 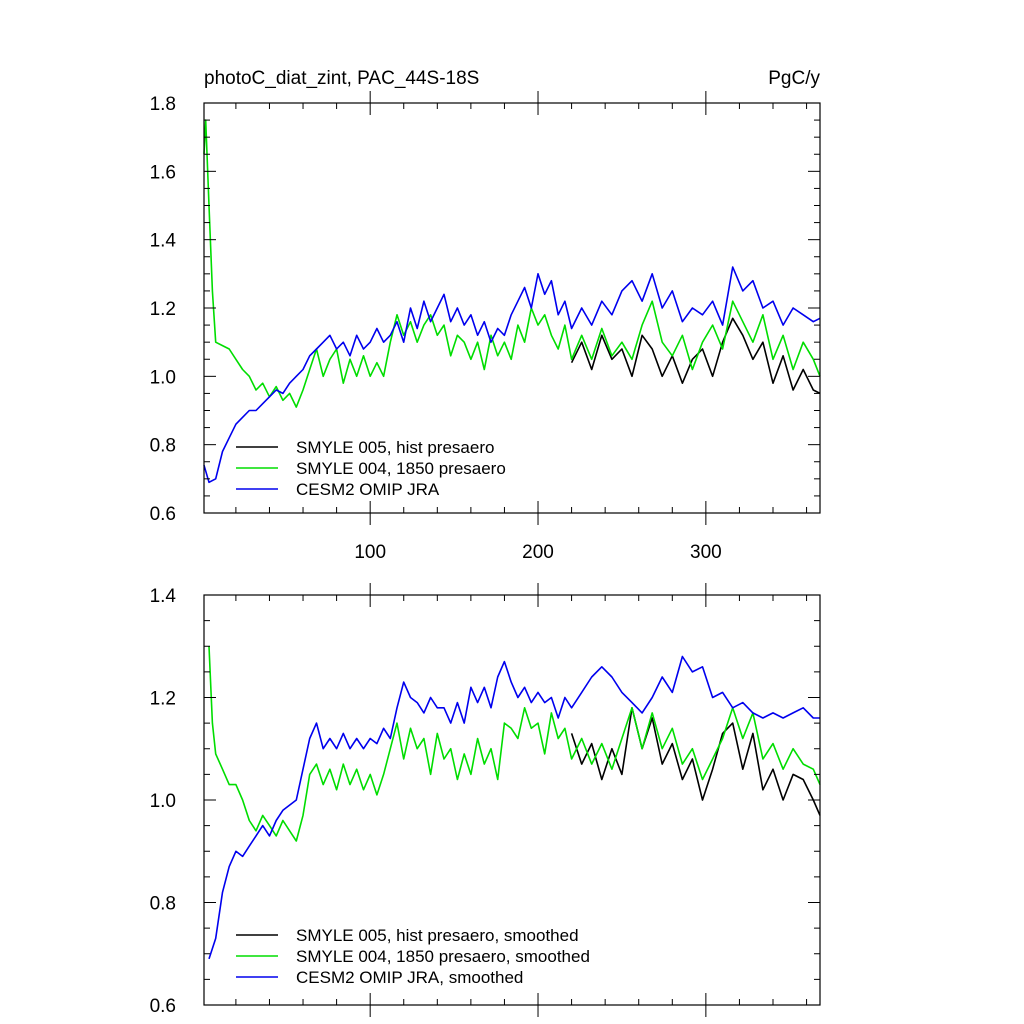 What do you see at coordinates (437, 935) in the screenshot?
I see `legend-label-0: SMYLE 005, hist presaero, smoothed` at bounding box center [437, 935].